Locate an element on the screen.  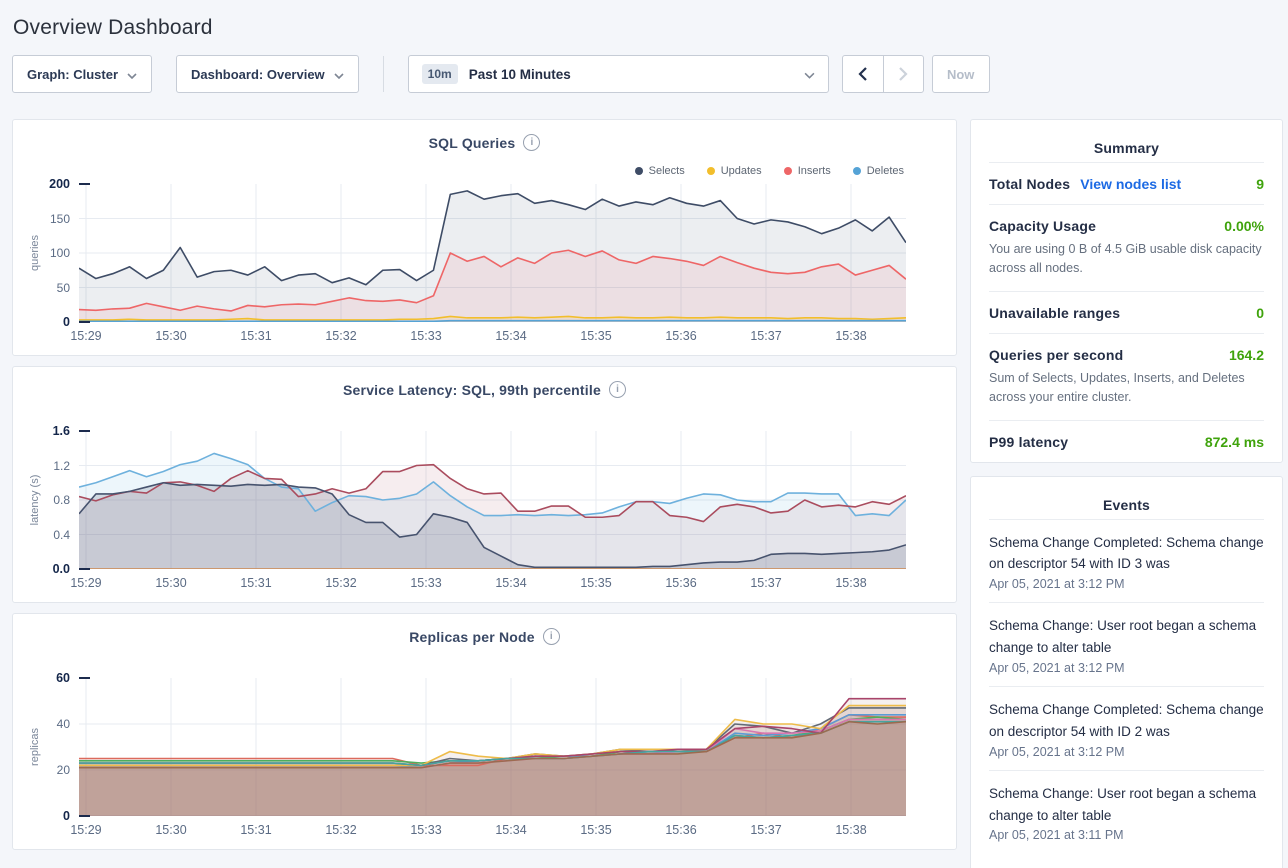
summary-value: 164.2 is located at coordinates (1246, 354).